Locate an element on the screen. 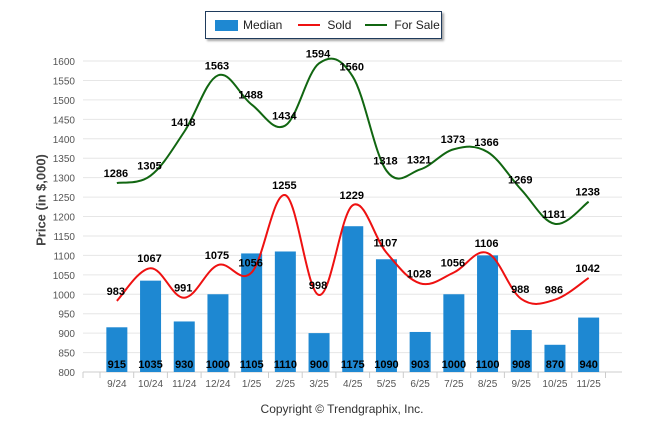 The height and width of the screenshot is (434, 646). median-data-label: 870 is located at coordinates (555, 365).